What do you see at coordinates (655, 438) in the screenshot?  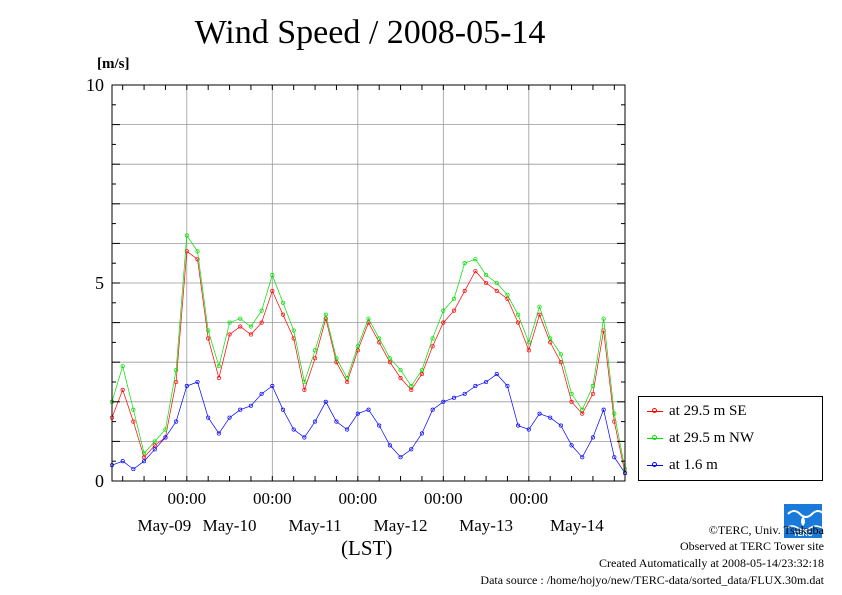 I see `legend-marker-nw` at bounding box center [655, 438].